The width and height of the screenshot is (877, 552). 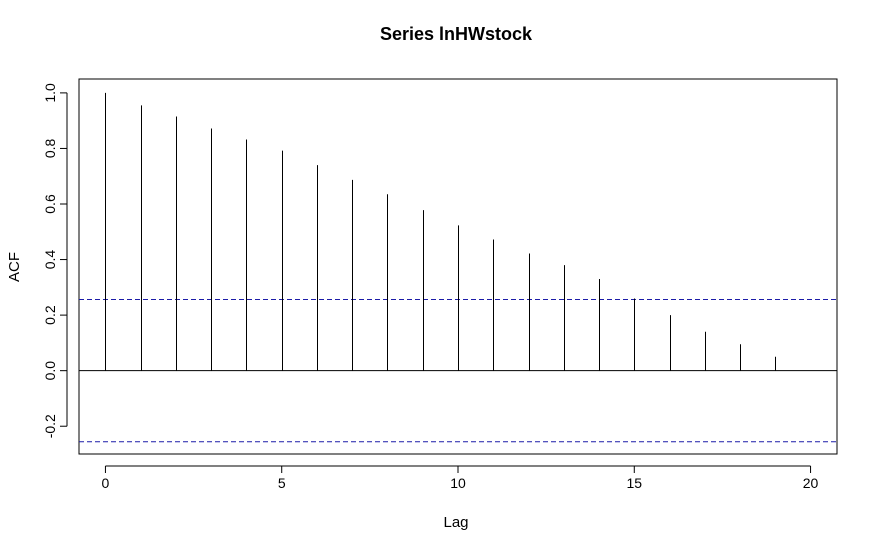 I want to click on y-tick-label: 0.8, so click(x=50, y=149).